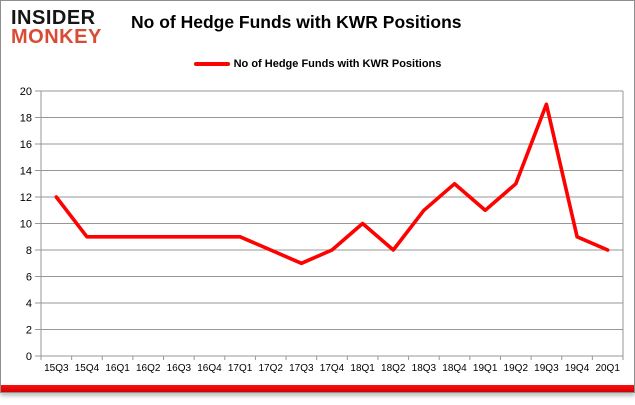  What do you see at coordinates (362, 368) in the screenshot?
I see `x-tick-label: 18Q1` at bounding box center [362, 368].